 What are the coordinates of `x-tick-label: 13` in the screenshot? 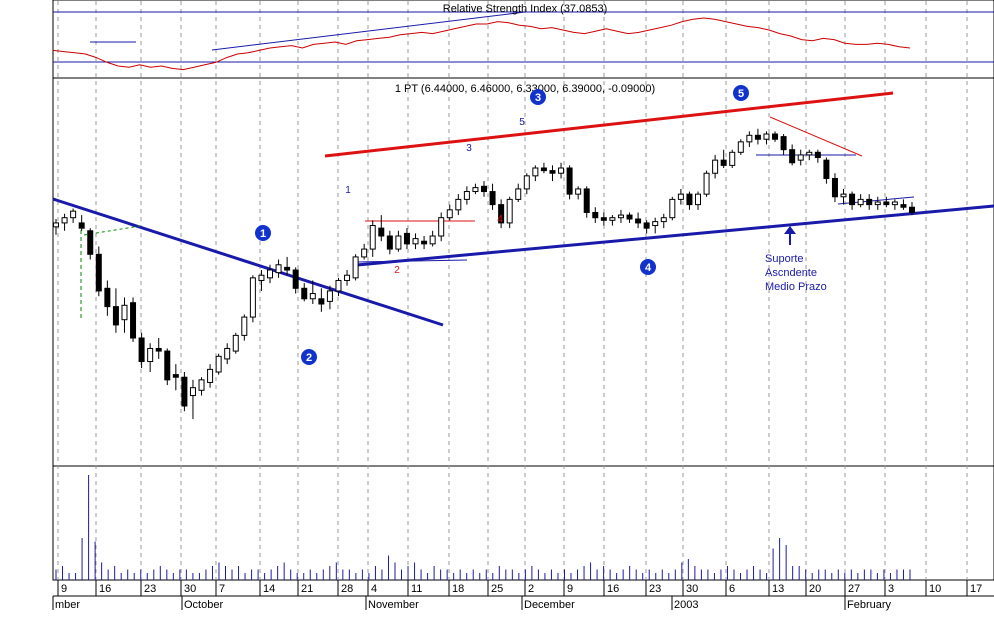 It's located at (778, 589).